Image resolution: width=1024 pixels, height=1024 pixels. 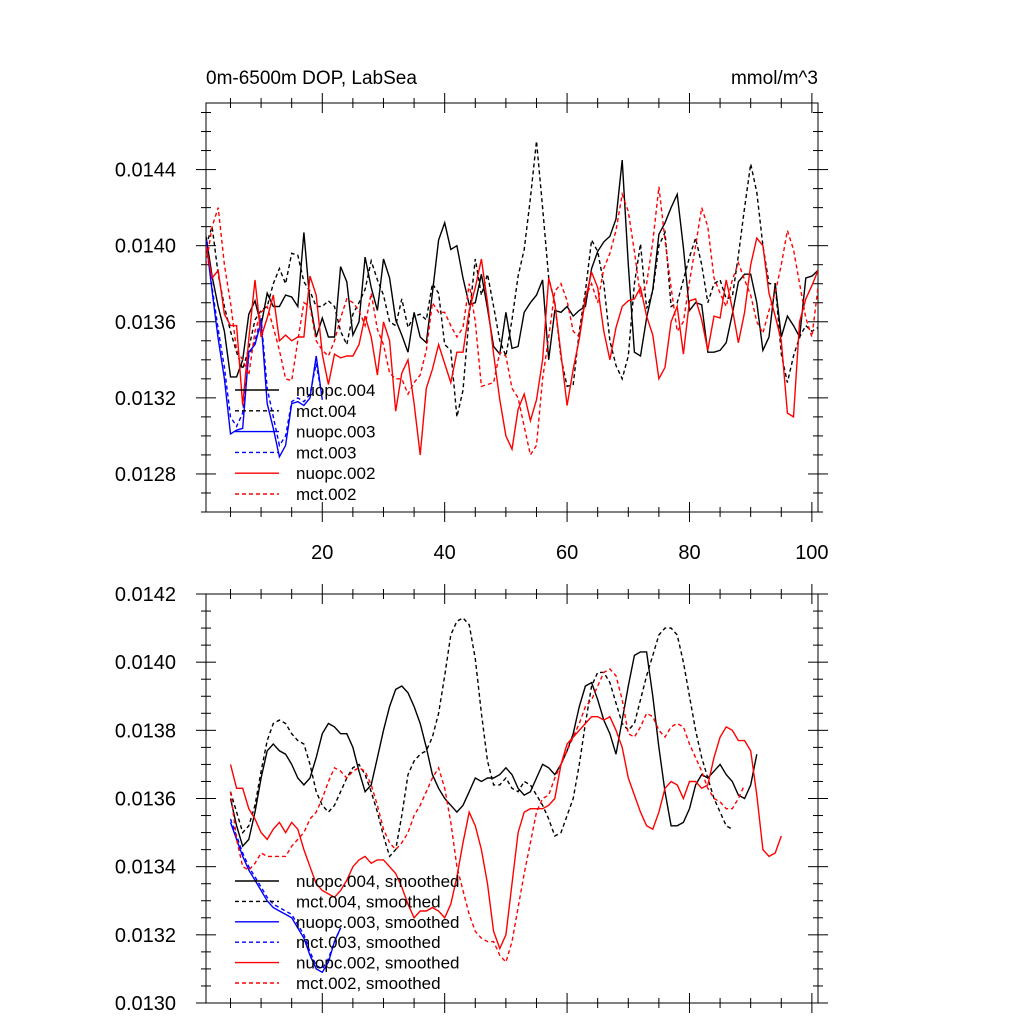 What do you see at coordinates (326, 452) in the screenshot?
I see `legend-label: mct.003` at bounding box center [326, 452].